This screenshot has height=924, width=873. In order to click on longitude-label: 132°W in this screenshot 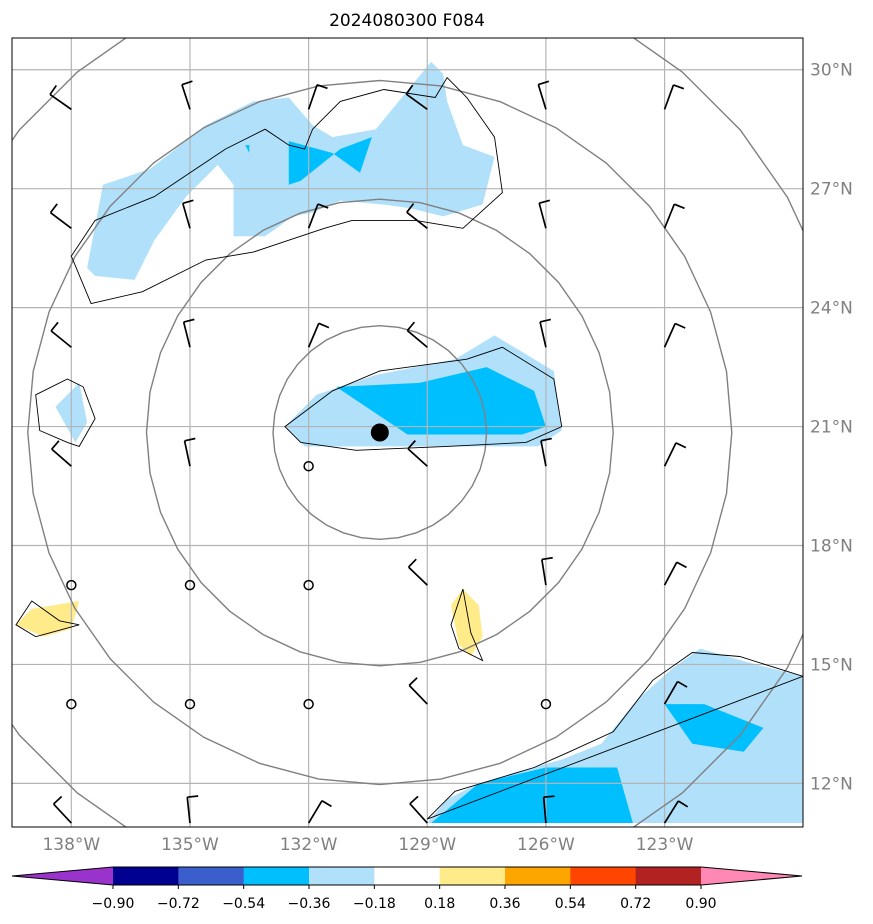, I will do `click(309, 845)`.